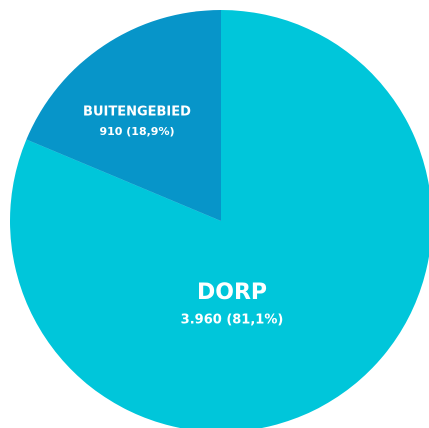 The width and height of the screenshot is (429, 428). What do you see at coordinates (137, 112) in the screenshot?
I see `slice-label: BUITENGEBIED` at bounding box center [137, 112].